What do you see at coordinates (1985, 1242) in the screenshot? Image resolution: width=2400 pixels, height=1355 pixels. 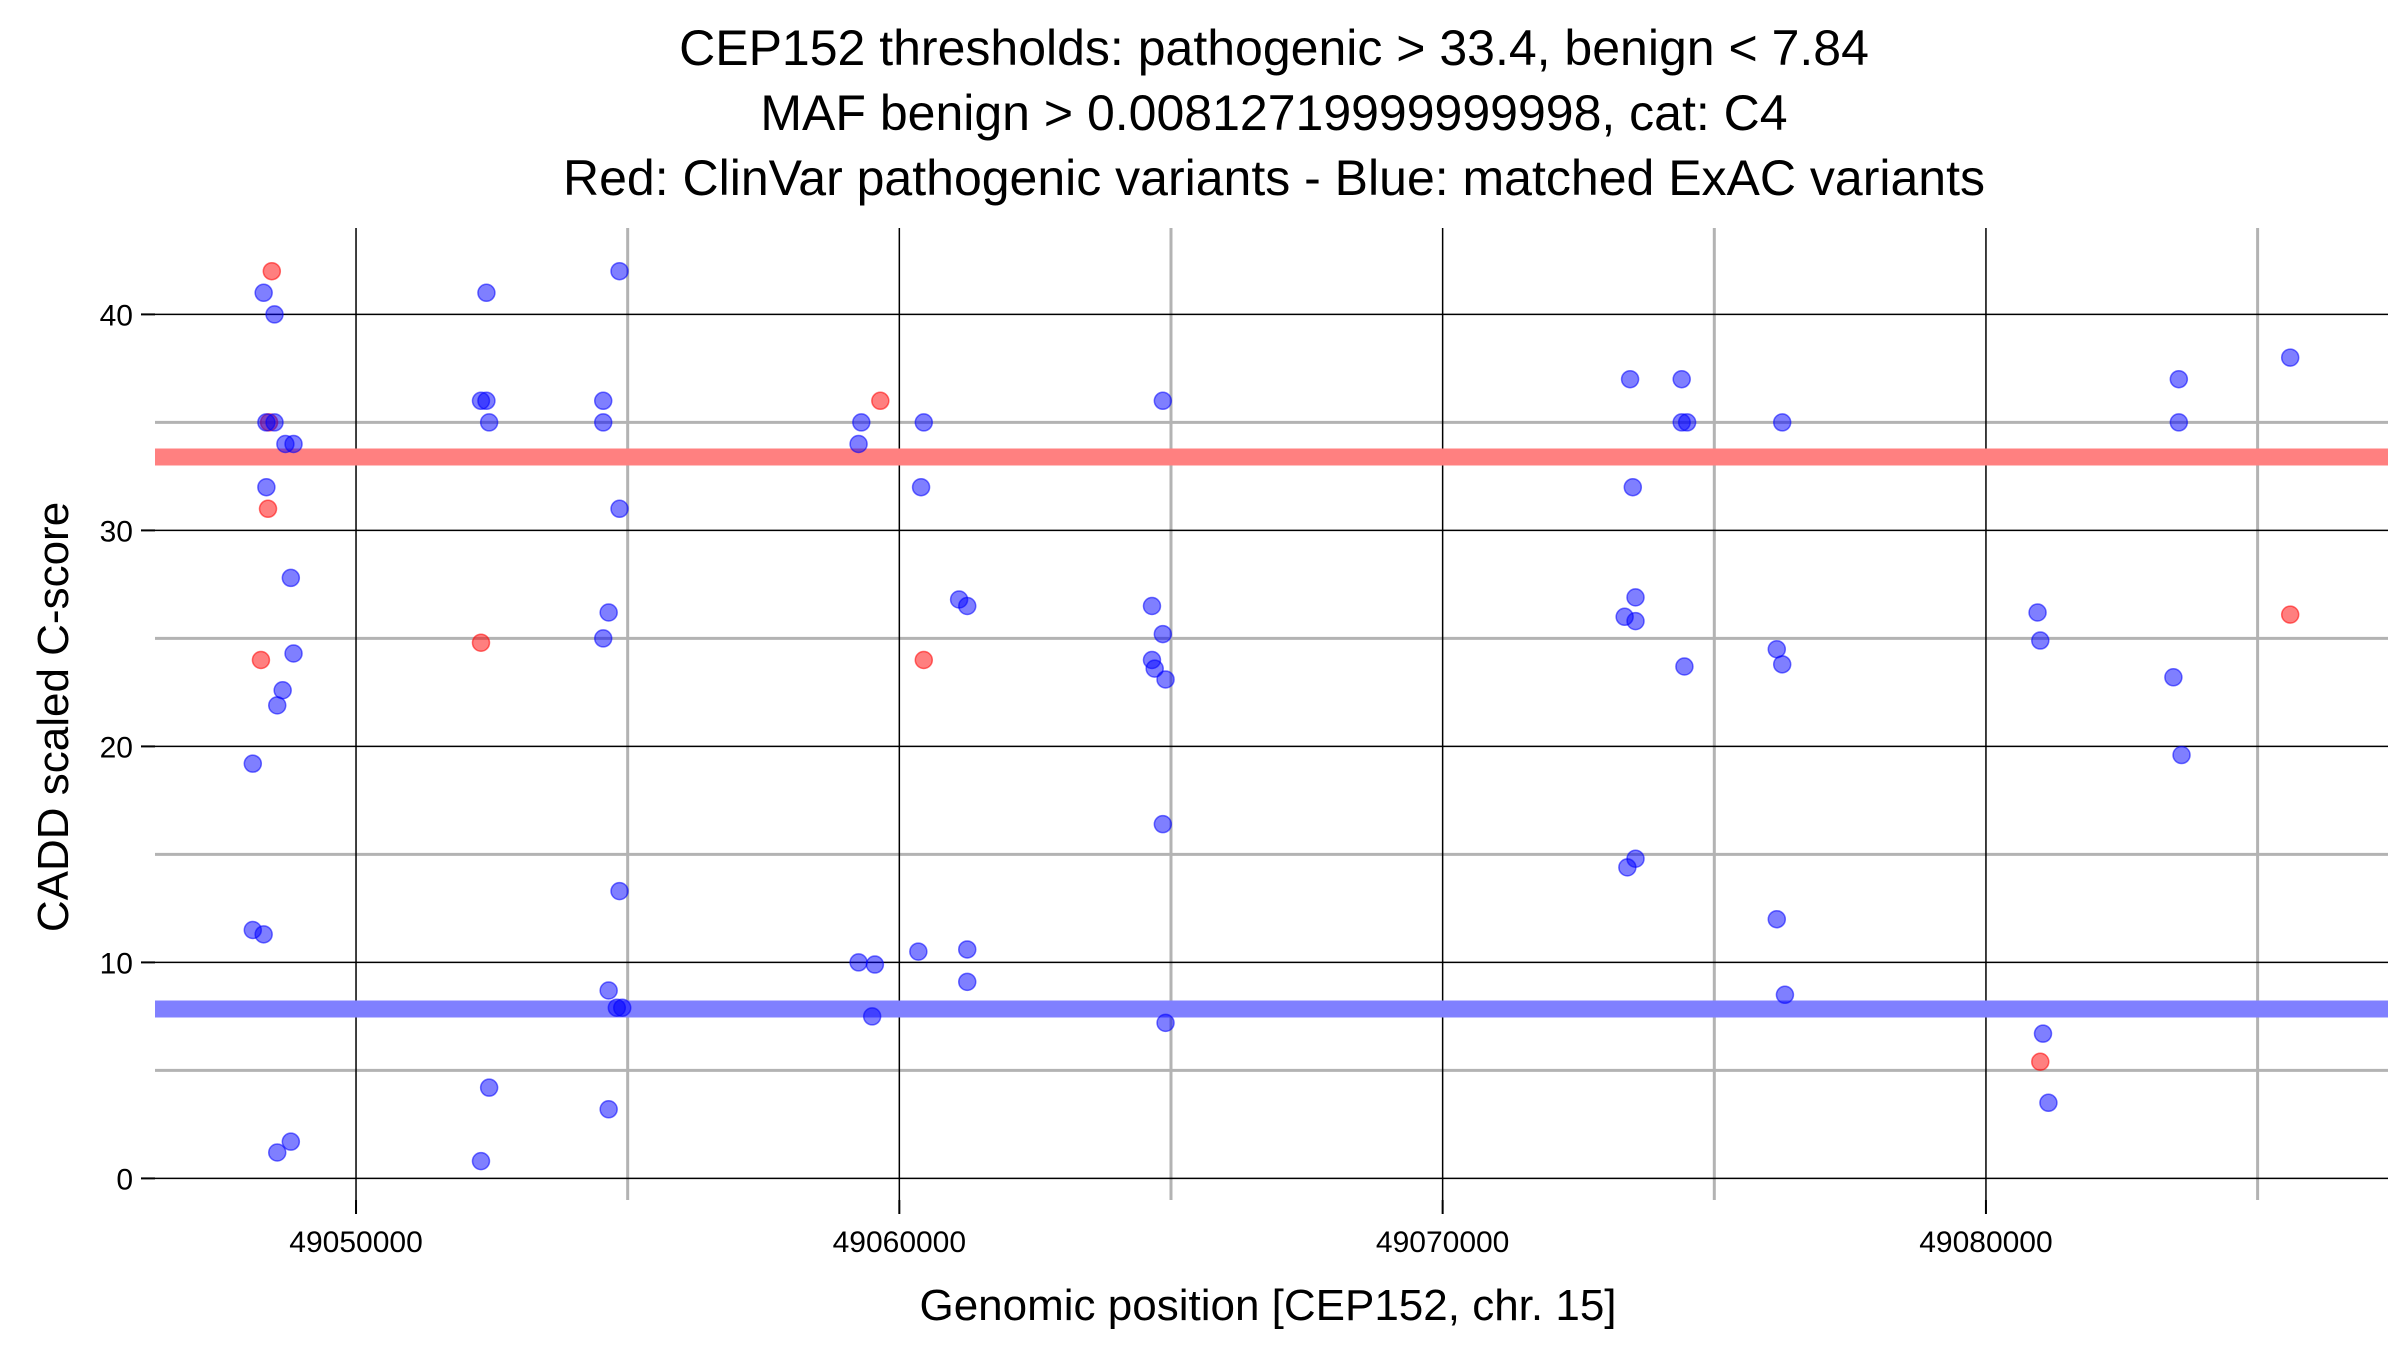 I see `x-tick-label: 49080000` at bounding box center [1985, 1242].